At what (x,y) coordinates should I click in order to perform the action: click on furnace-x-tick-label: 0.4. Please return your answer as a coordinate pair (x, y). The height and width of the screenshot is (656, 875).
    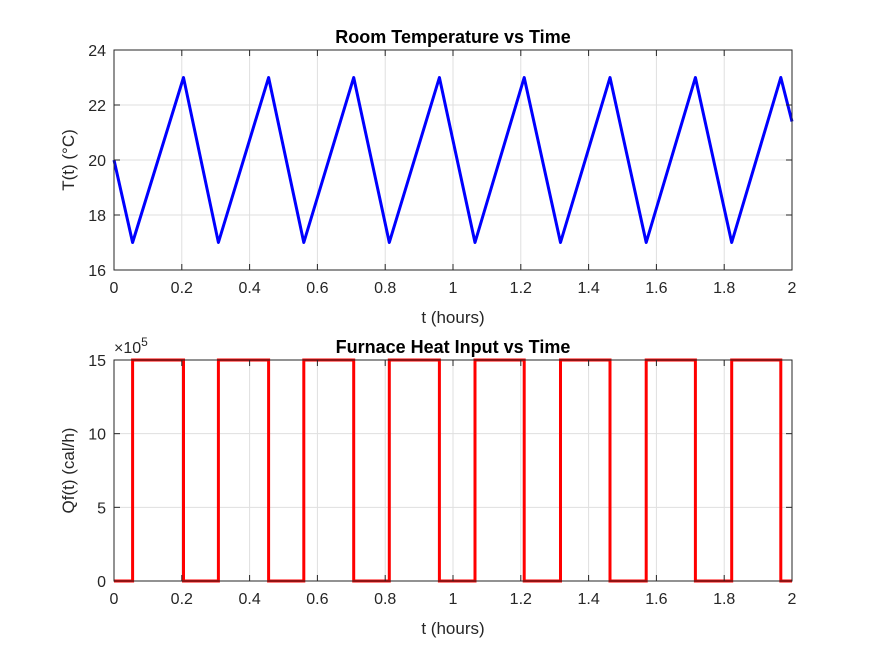
    Looking at the image, I should click on (249, 599).